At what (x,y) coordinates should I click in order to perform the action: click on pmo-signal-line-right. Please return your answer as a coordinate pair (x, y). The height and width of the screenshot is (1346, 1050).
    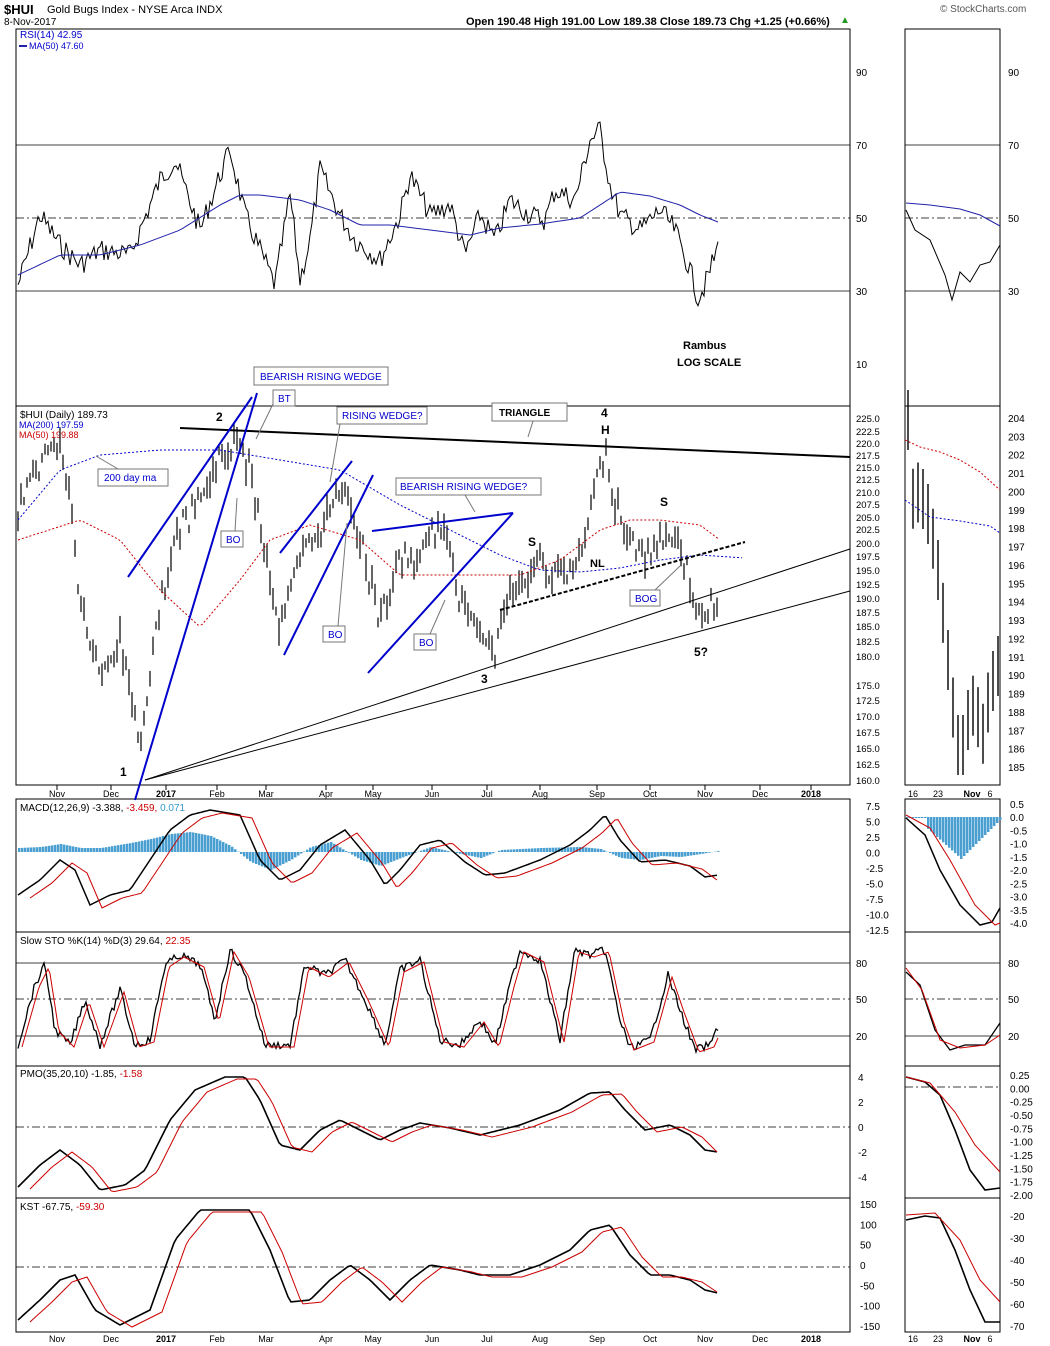
    Looking at the image, I should click on (953, 1124).